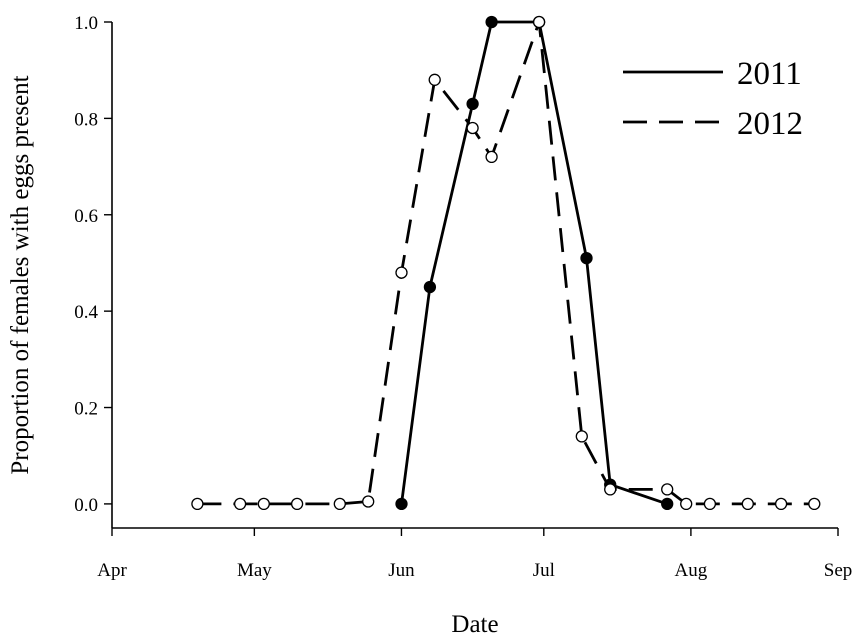 Image resolution: width=857 pixels, height=643 pixels. What do you see at coordinates (86, 312) in the screenshot?
I see `y-tick-label: 0.4` at bounding box center [86, 312].